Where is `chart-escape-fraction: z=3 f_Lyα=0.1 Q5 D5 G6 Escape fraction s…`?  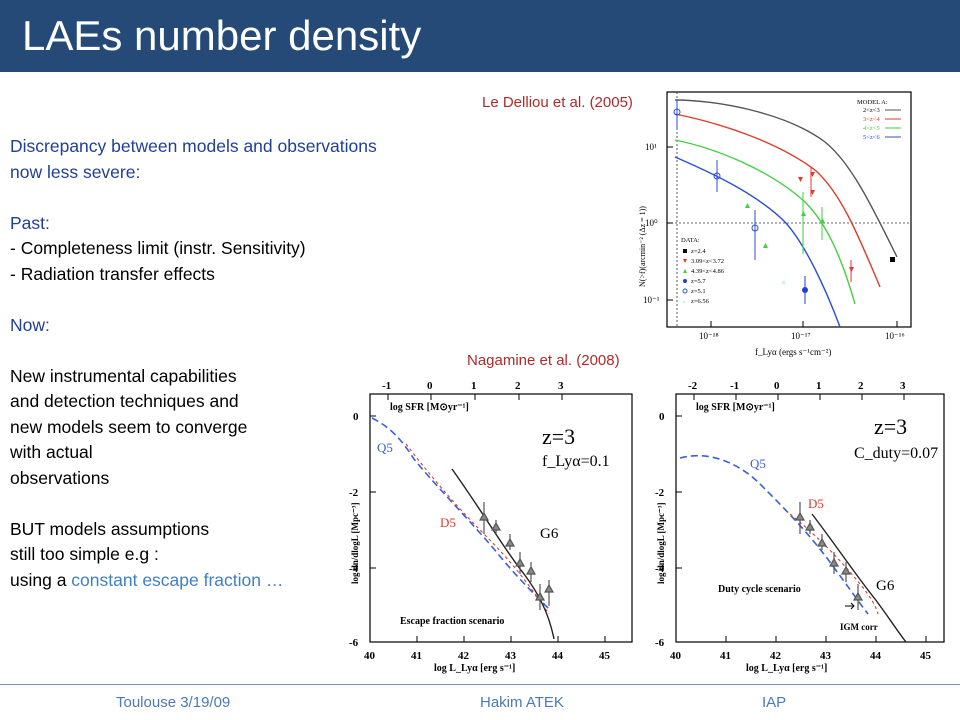
chart-escape-fraction: z=3 f_Lyα=0.1 Q5 D5 G6 Escape fraction s… is located at coordinates (491, 527).